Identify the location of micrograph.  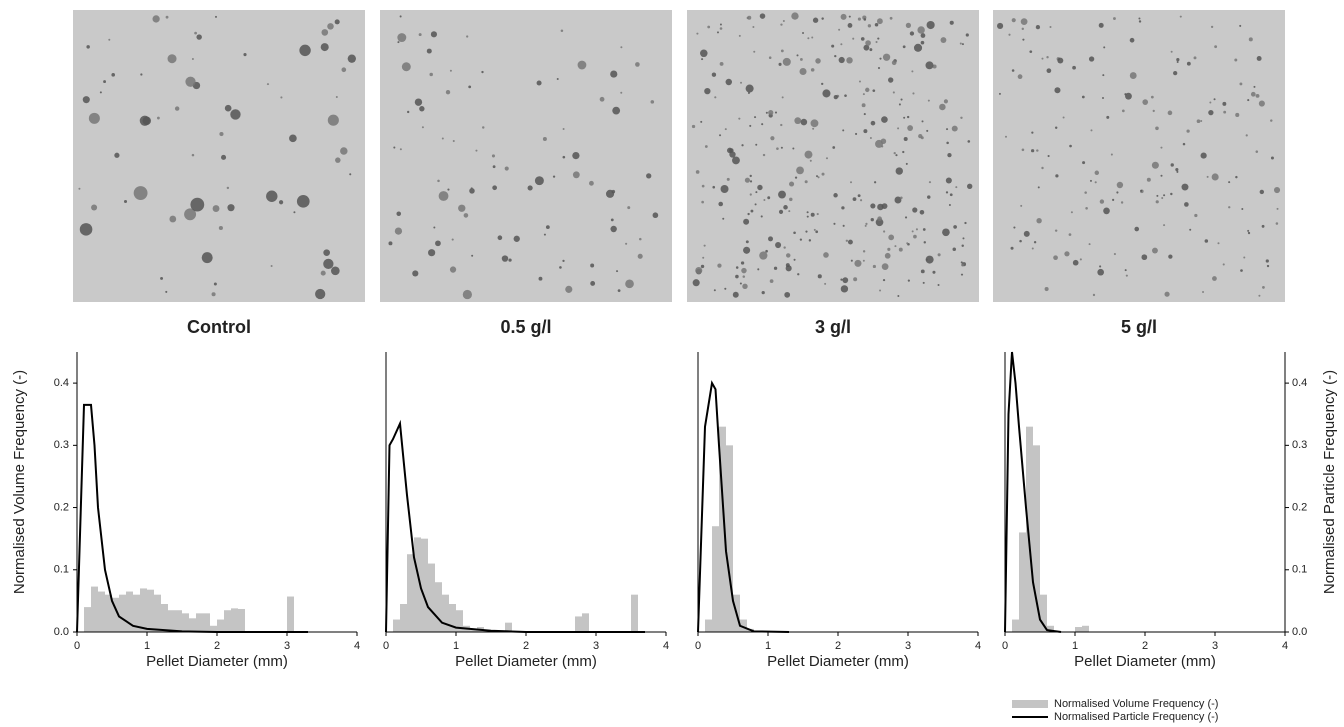
(1139, 156).